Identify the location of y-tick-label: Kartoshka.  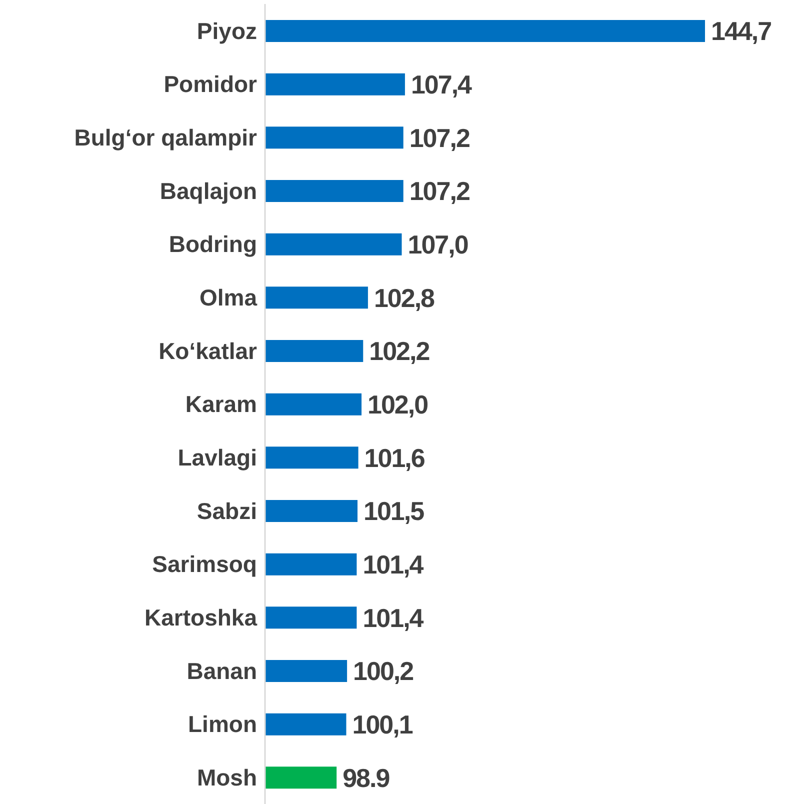
(201, 617).